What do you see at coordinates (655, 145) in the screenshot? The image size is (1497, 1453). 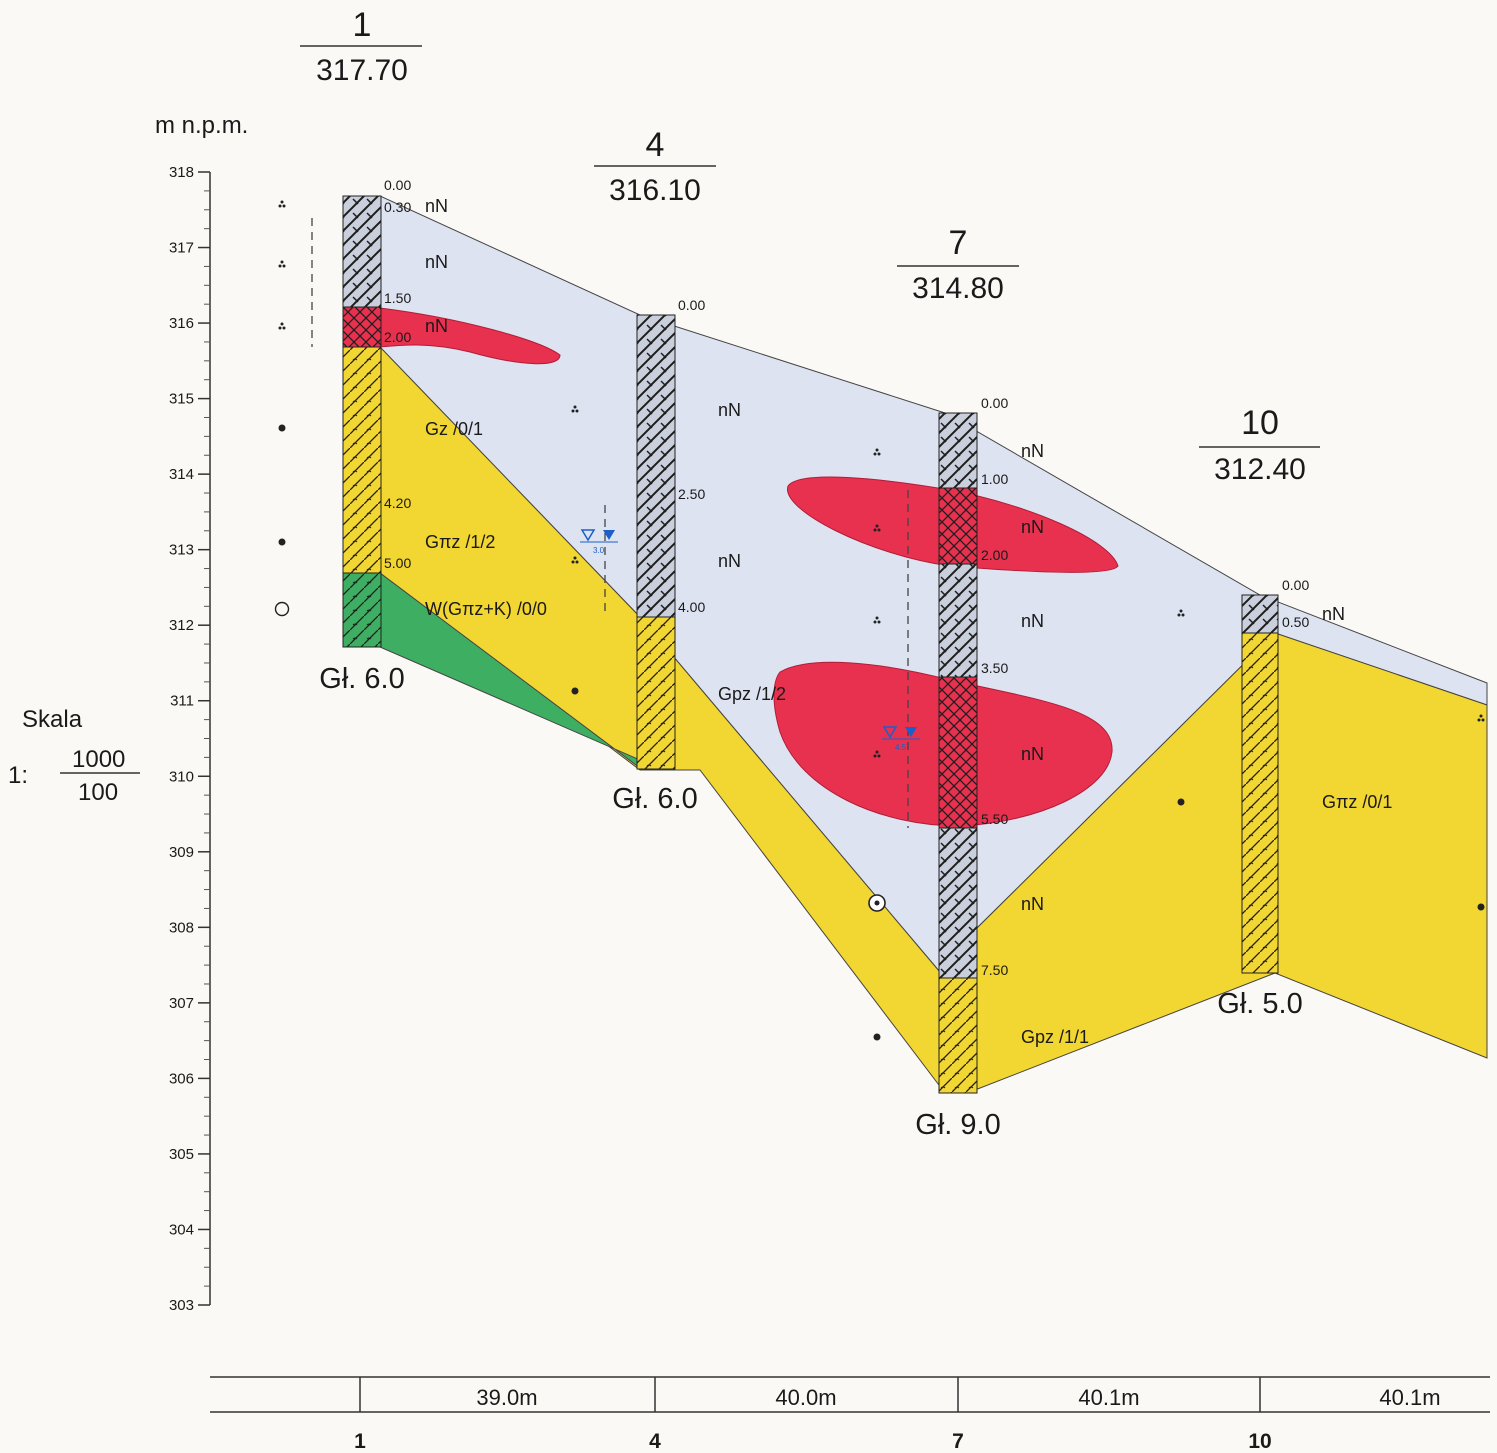 I see `borehole-4-number: 4` at bounding box center [655, 145].